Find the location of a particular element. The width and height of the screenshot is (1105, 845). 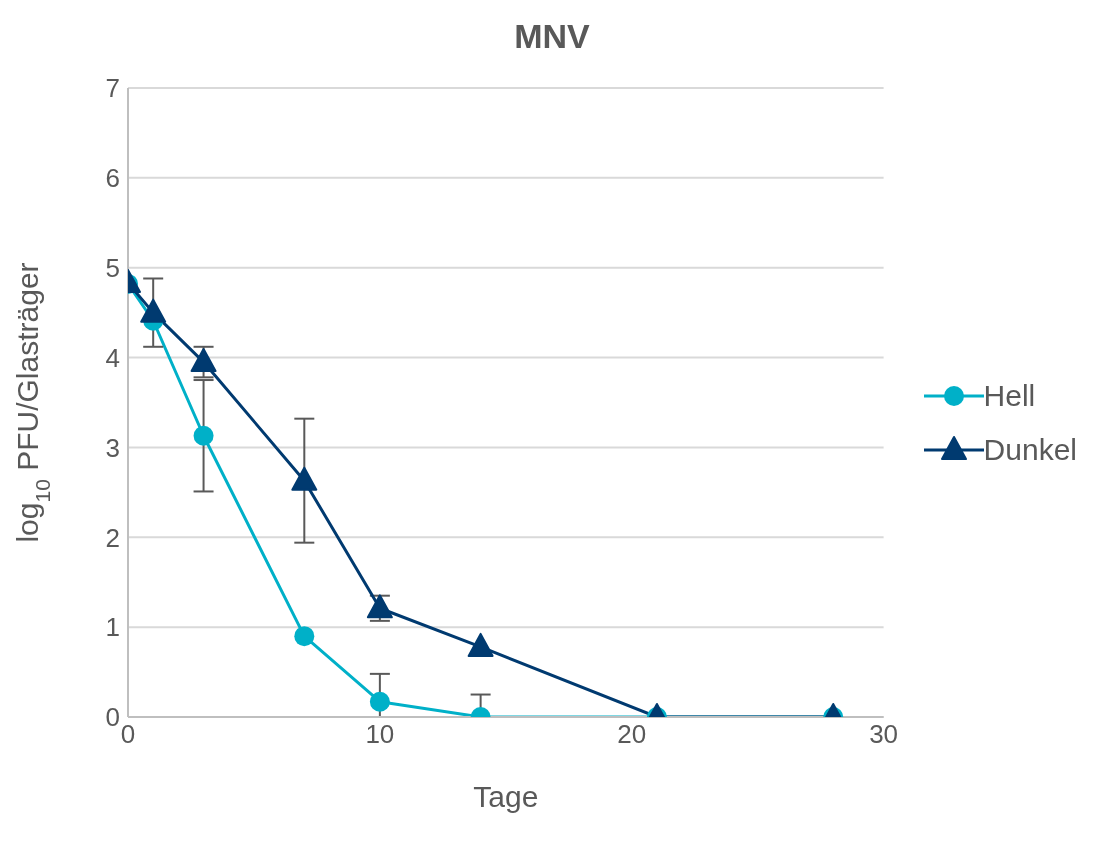

y-tick-label: 6 is located at coordinates (112, 178).